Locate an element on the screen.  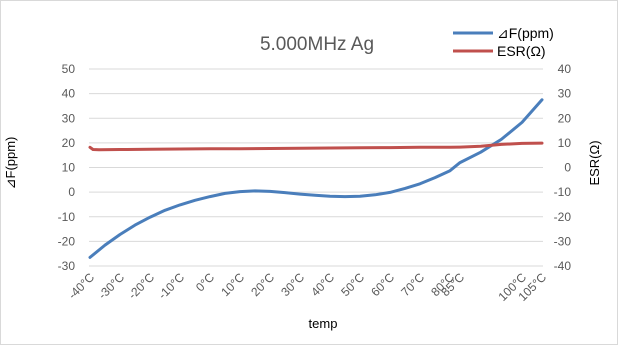
x-tick-label: 20°C is located at coordinates (262, 284).